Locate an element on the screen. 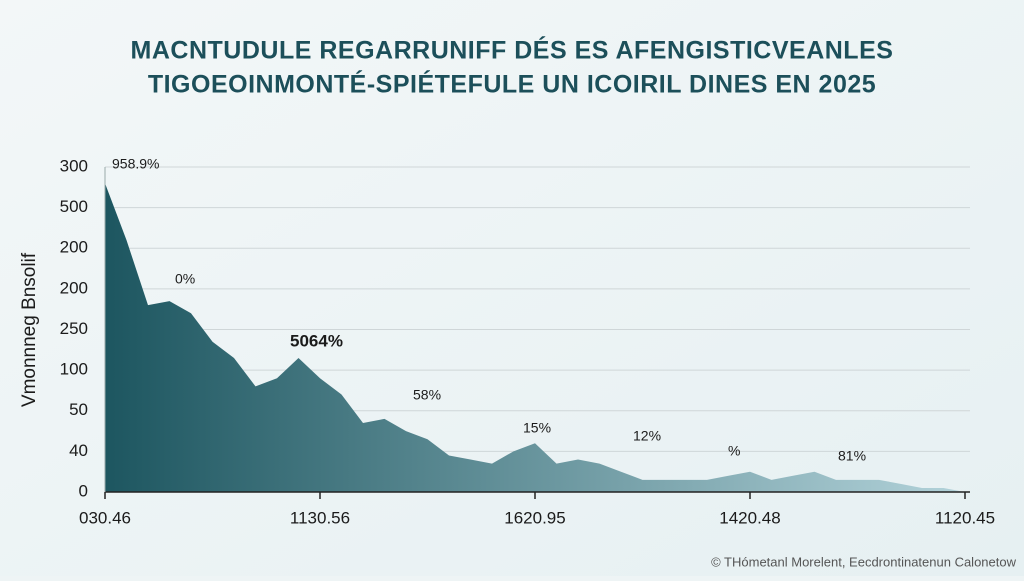 Image resolution: width=1024 pixels, height=581 pixels. y-tick-label: 500 is located at coordinates (74, 206).